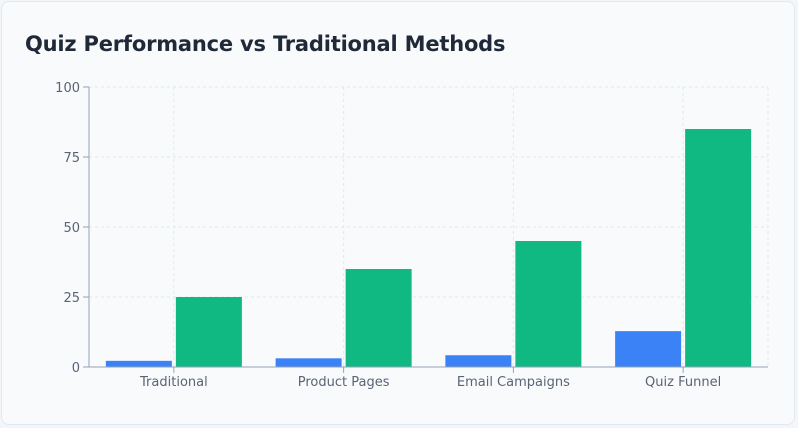 This screenshot has width=798, height=428. Describe the element at coordinates (71, 298) in the screenshot. I see `y-tick-label: 25` at that location.